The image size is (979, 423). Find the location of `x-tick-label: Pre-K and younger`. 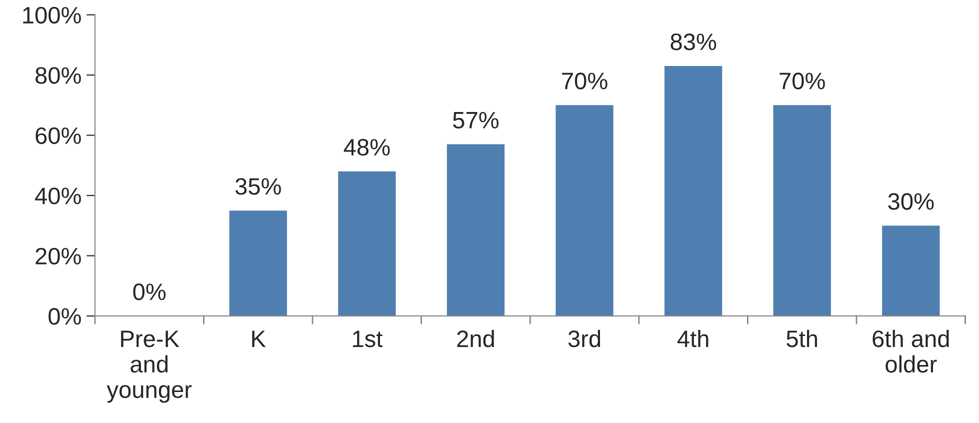

x-tick-label: Pre-K and younger is located at coordinates (149, 366).